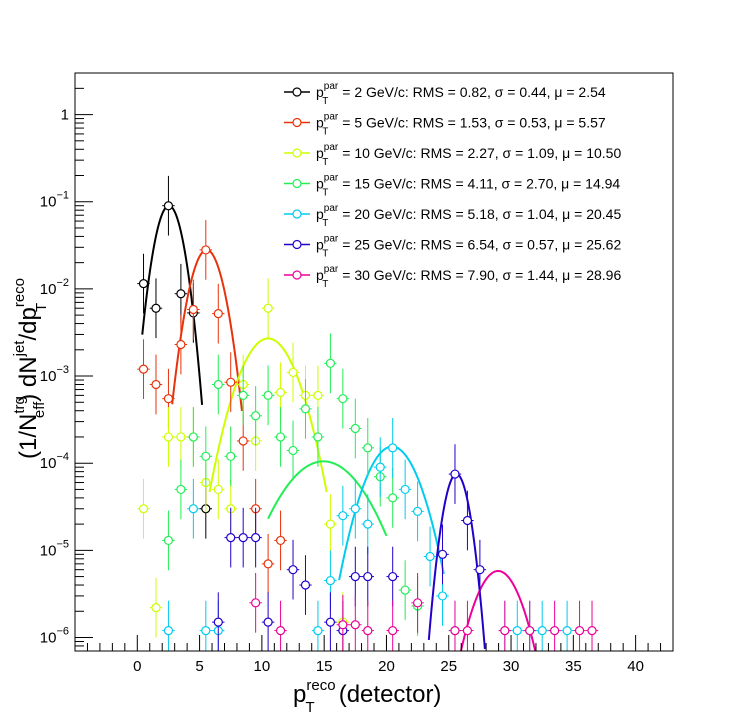 This screenshot has height=724, width=748. What do you see at coordinates (54, 287) in the screenshot?
I see `y-tick-label: 10⁻²` at bounding box center [54, 287].